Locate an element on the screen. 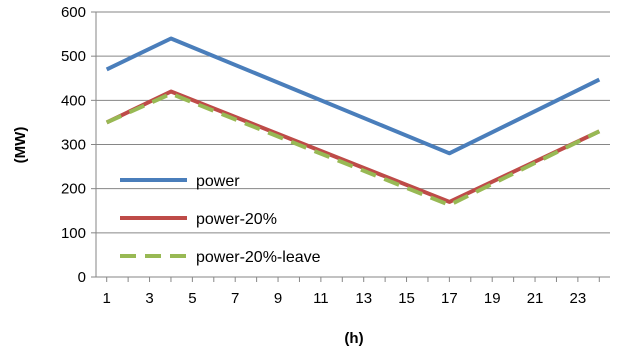 Image resolution: width=624 pixels, height=354 pixels. y-tick-label: 300 is located at coordinates (73, 145).